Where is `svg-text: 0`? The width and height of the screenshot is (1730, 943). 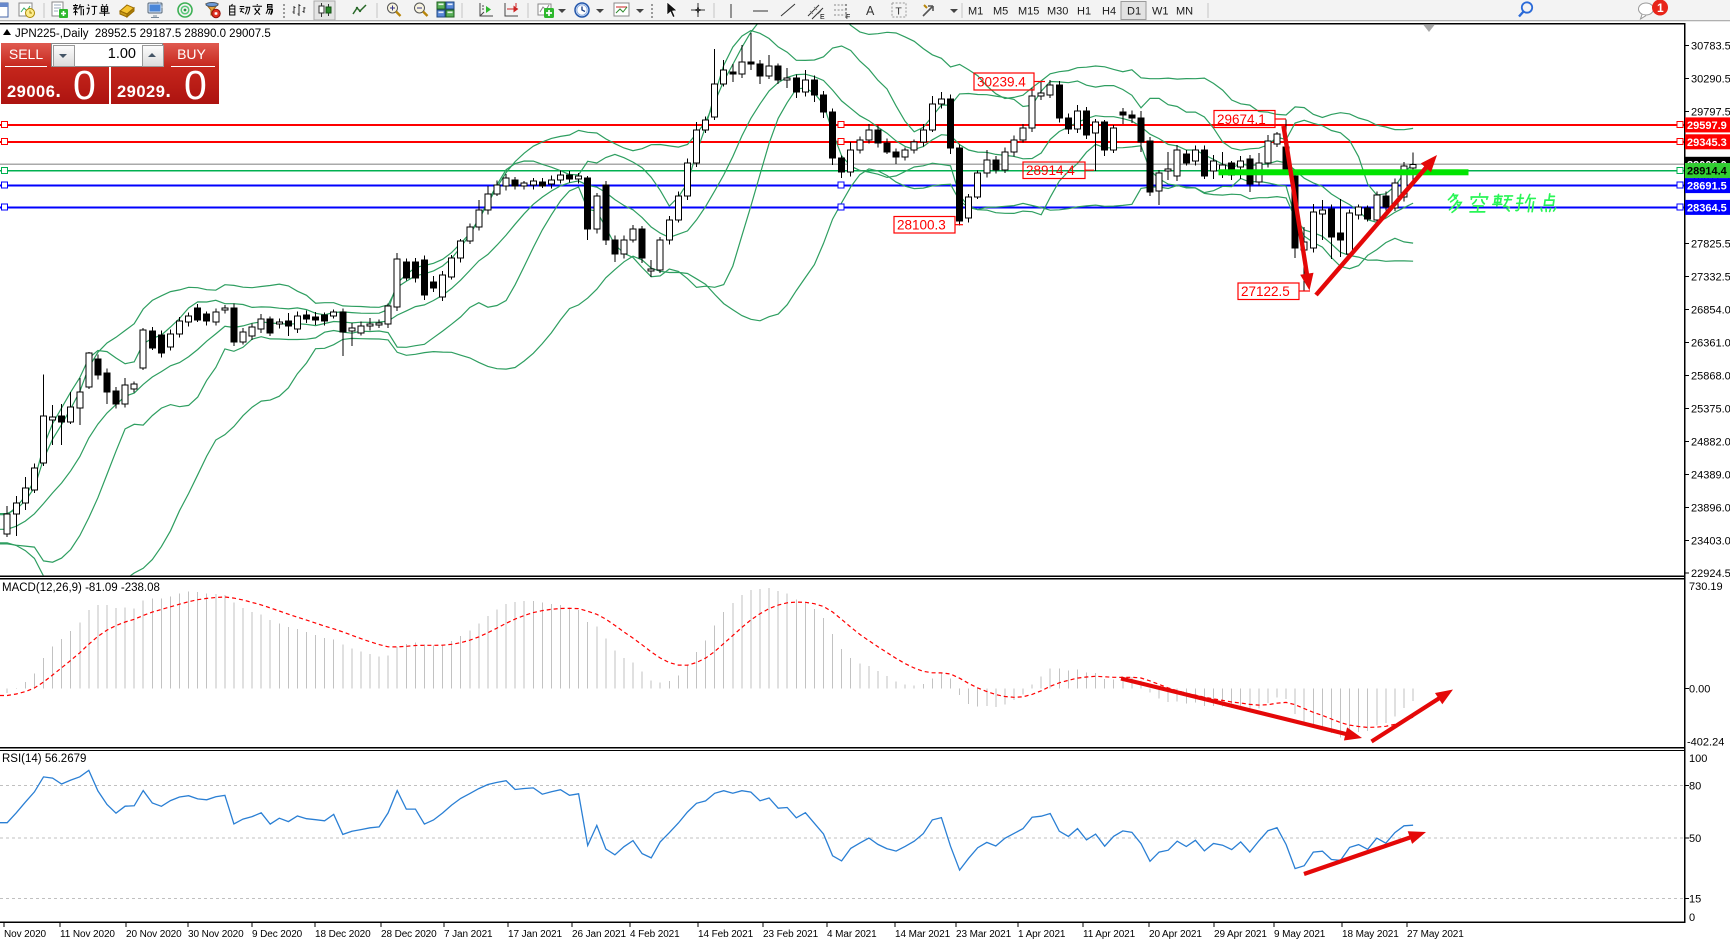
svg-text: 0 is located at coordinates (1692, 918).